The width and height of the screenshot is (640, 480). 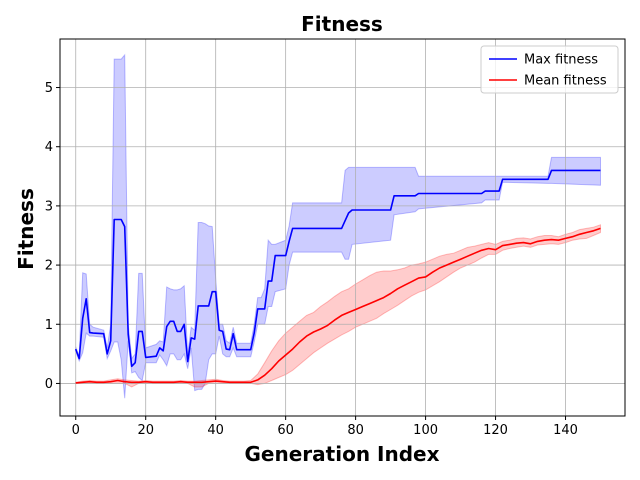 I want to click on x-tick-label: 140, so click(x=565, y=430).